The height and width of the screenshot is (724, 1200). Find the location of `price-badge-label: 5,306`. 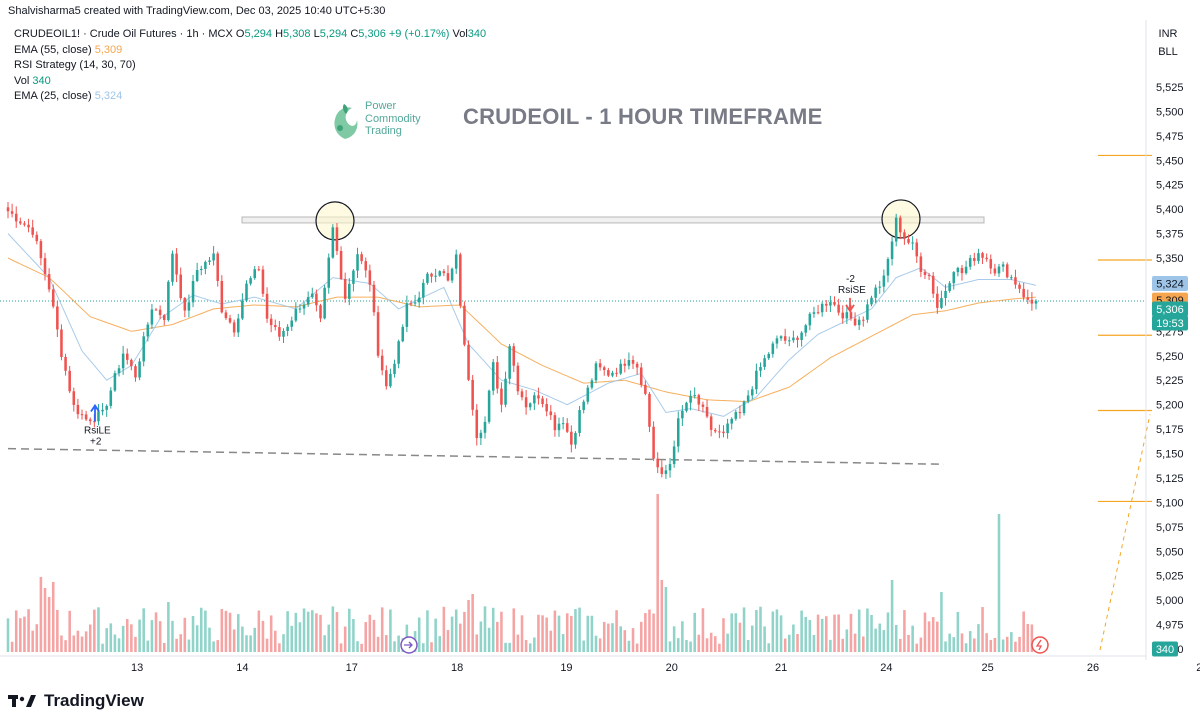

price-badge-label: 5,306 is located at coordinates (1170, 310).